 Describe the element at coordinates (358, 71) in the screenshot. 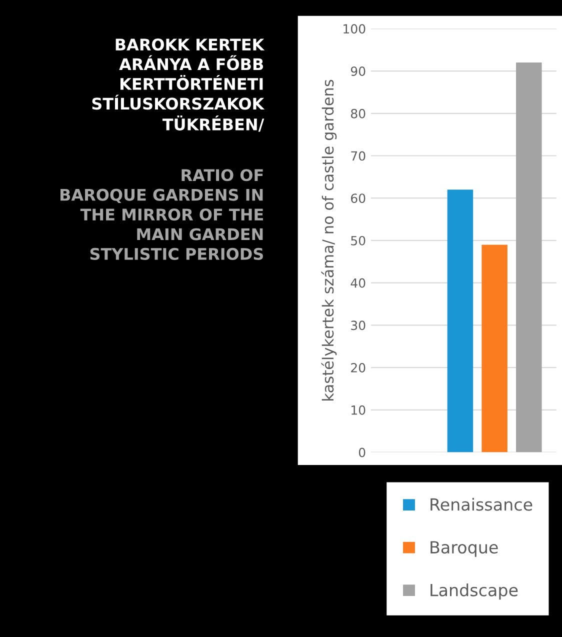

I see `y-tick-label: 90` at that location.